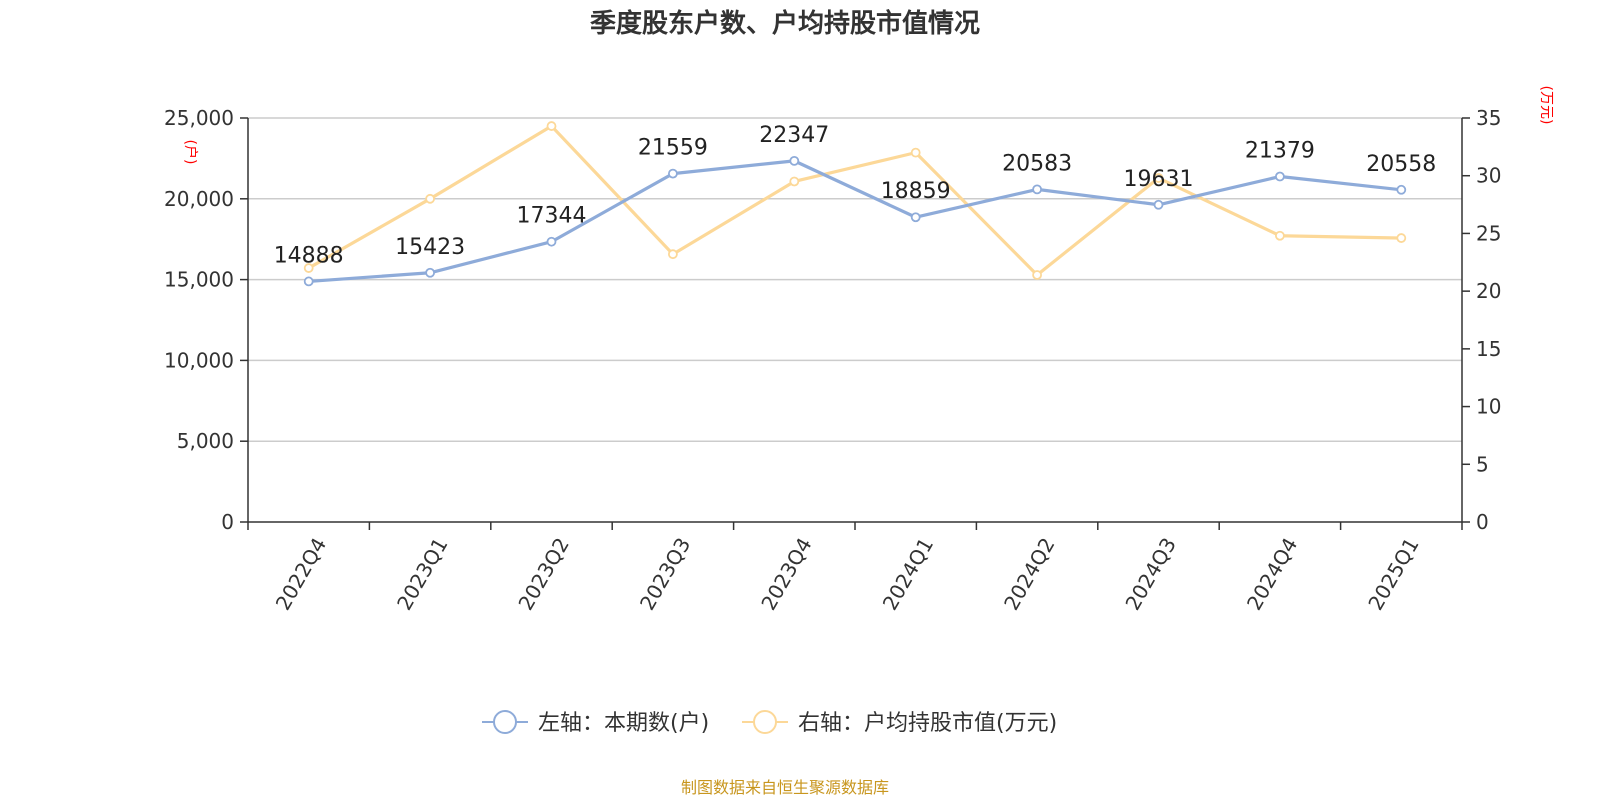  I want to click on source-note: 制图数据来自恒生聚源数据库, so click(785, 787).